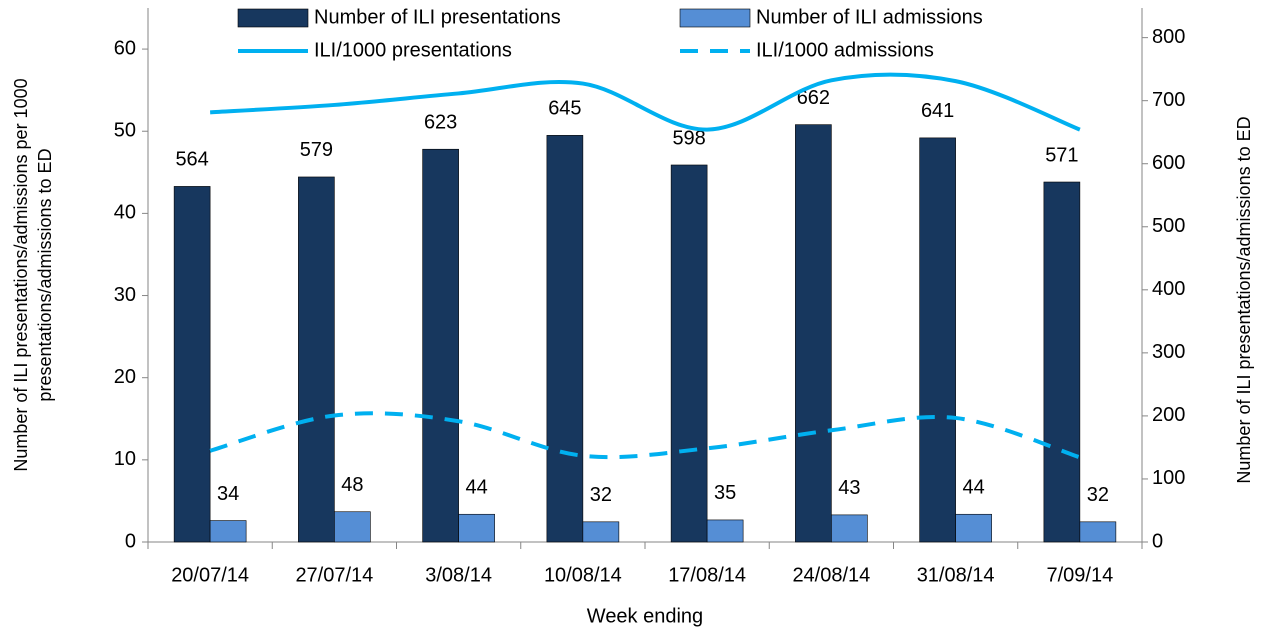 Image resolution: width=1267 pixels, height=634 pixels. I want to click on y2-tick-label: 0, so click(1157, 541).